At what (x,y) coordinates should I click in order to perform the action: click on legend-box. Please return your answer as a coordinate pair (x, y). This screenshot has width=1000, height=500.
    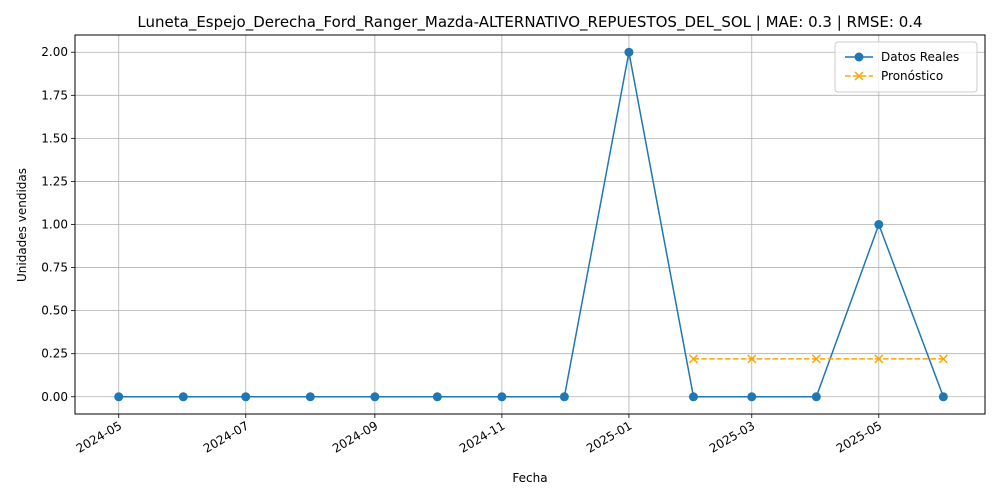
    Looking at the image, I should click on (906, 67).